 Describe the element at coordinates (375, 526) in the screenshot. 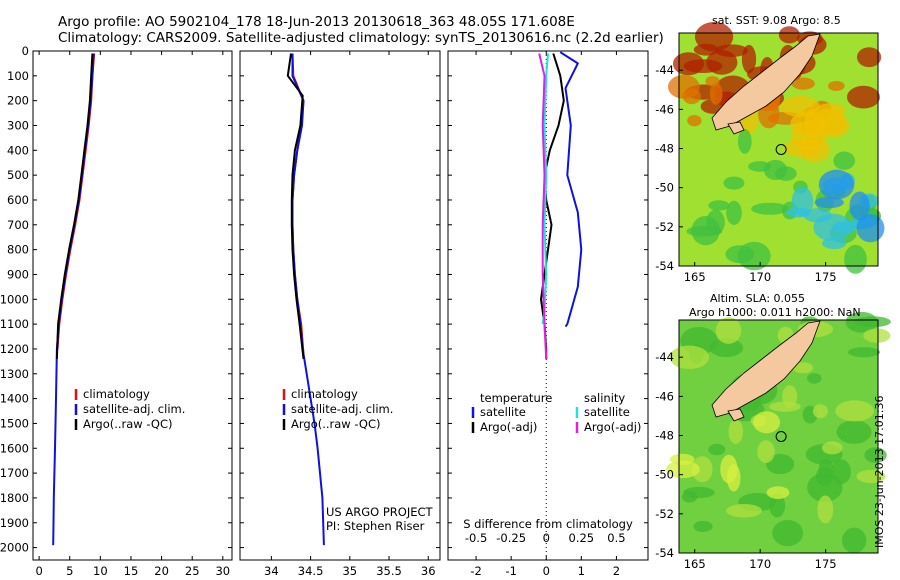

I see `annotation-line: PI: Stephen Riser` at that location.